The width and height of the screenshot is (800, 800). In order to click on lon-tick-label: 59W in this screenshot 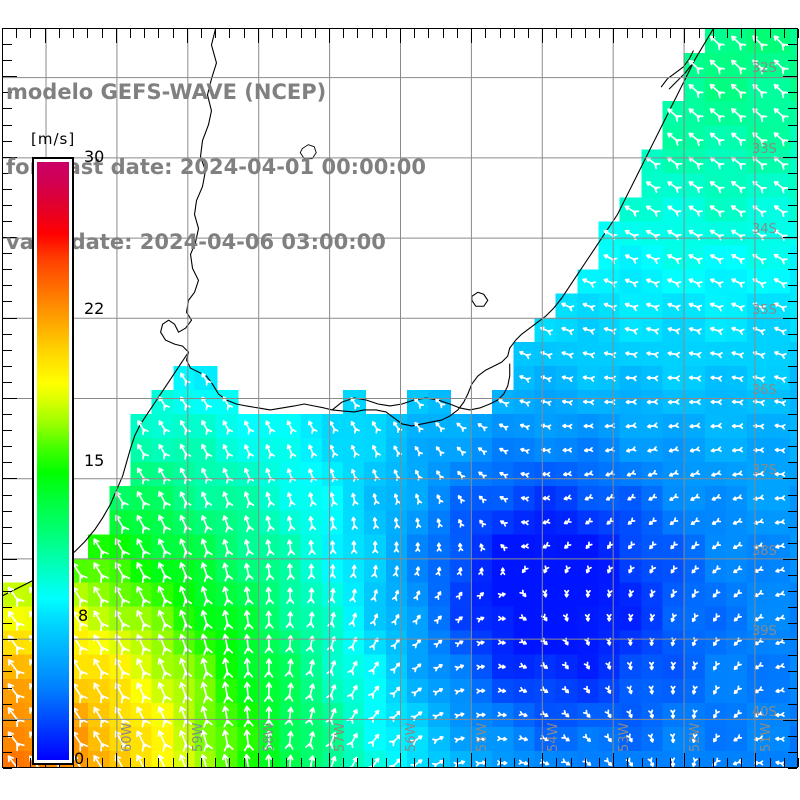, I will do `click(198, 737)`.